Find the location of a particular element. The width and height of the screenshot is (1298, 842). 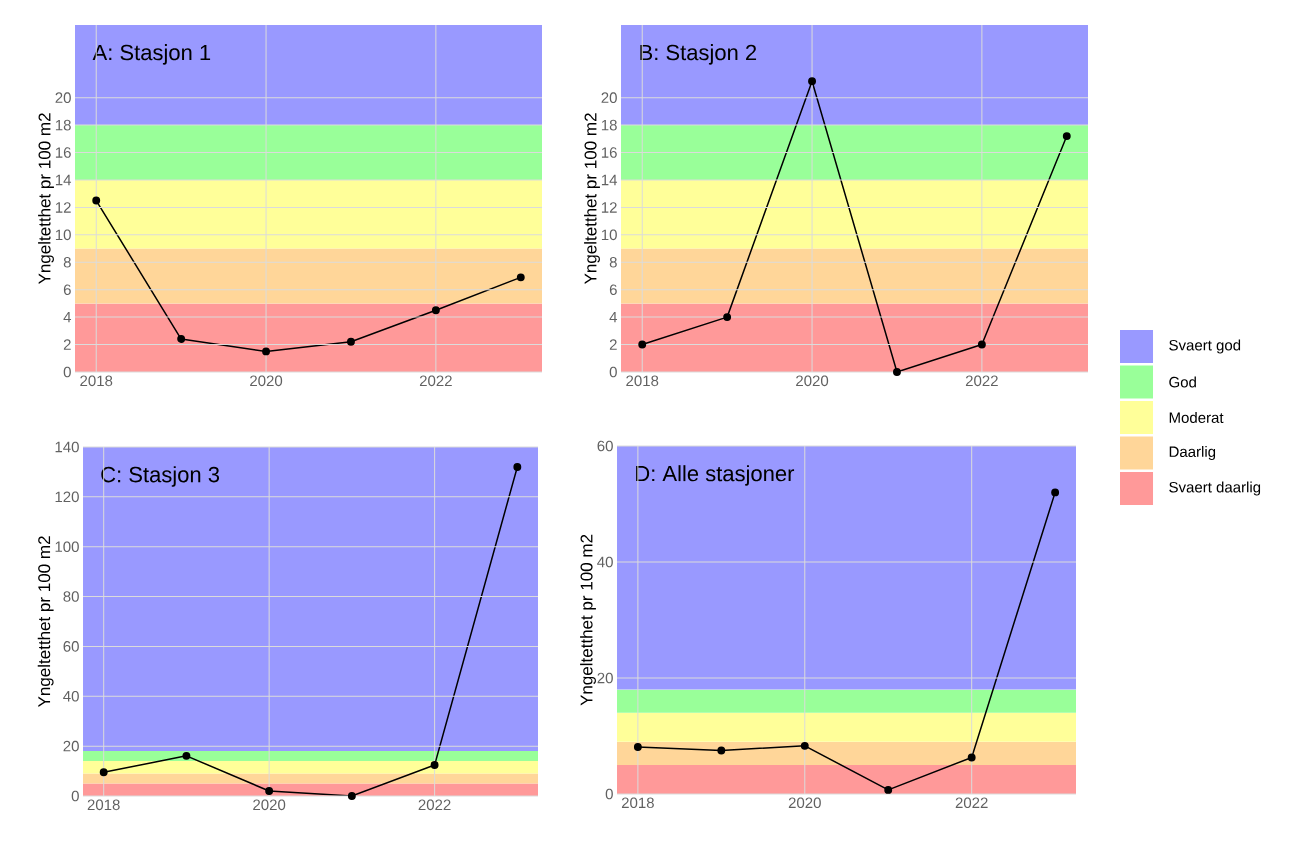

y-tick-label: 80 is located at coordinates (71, 596).